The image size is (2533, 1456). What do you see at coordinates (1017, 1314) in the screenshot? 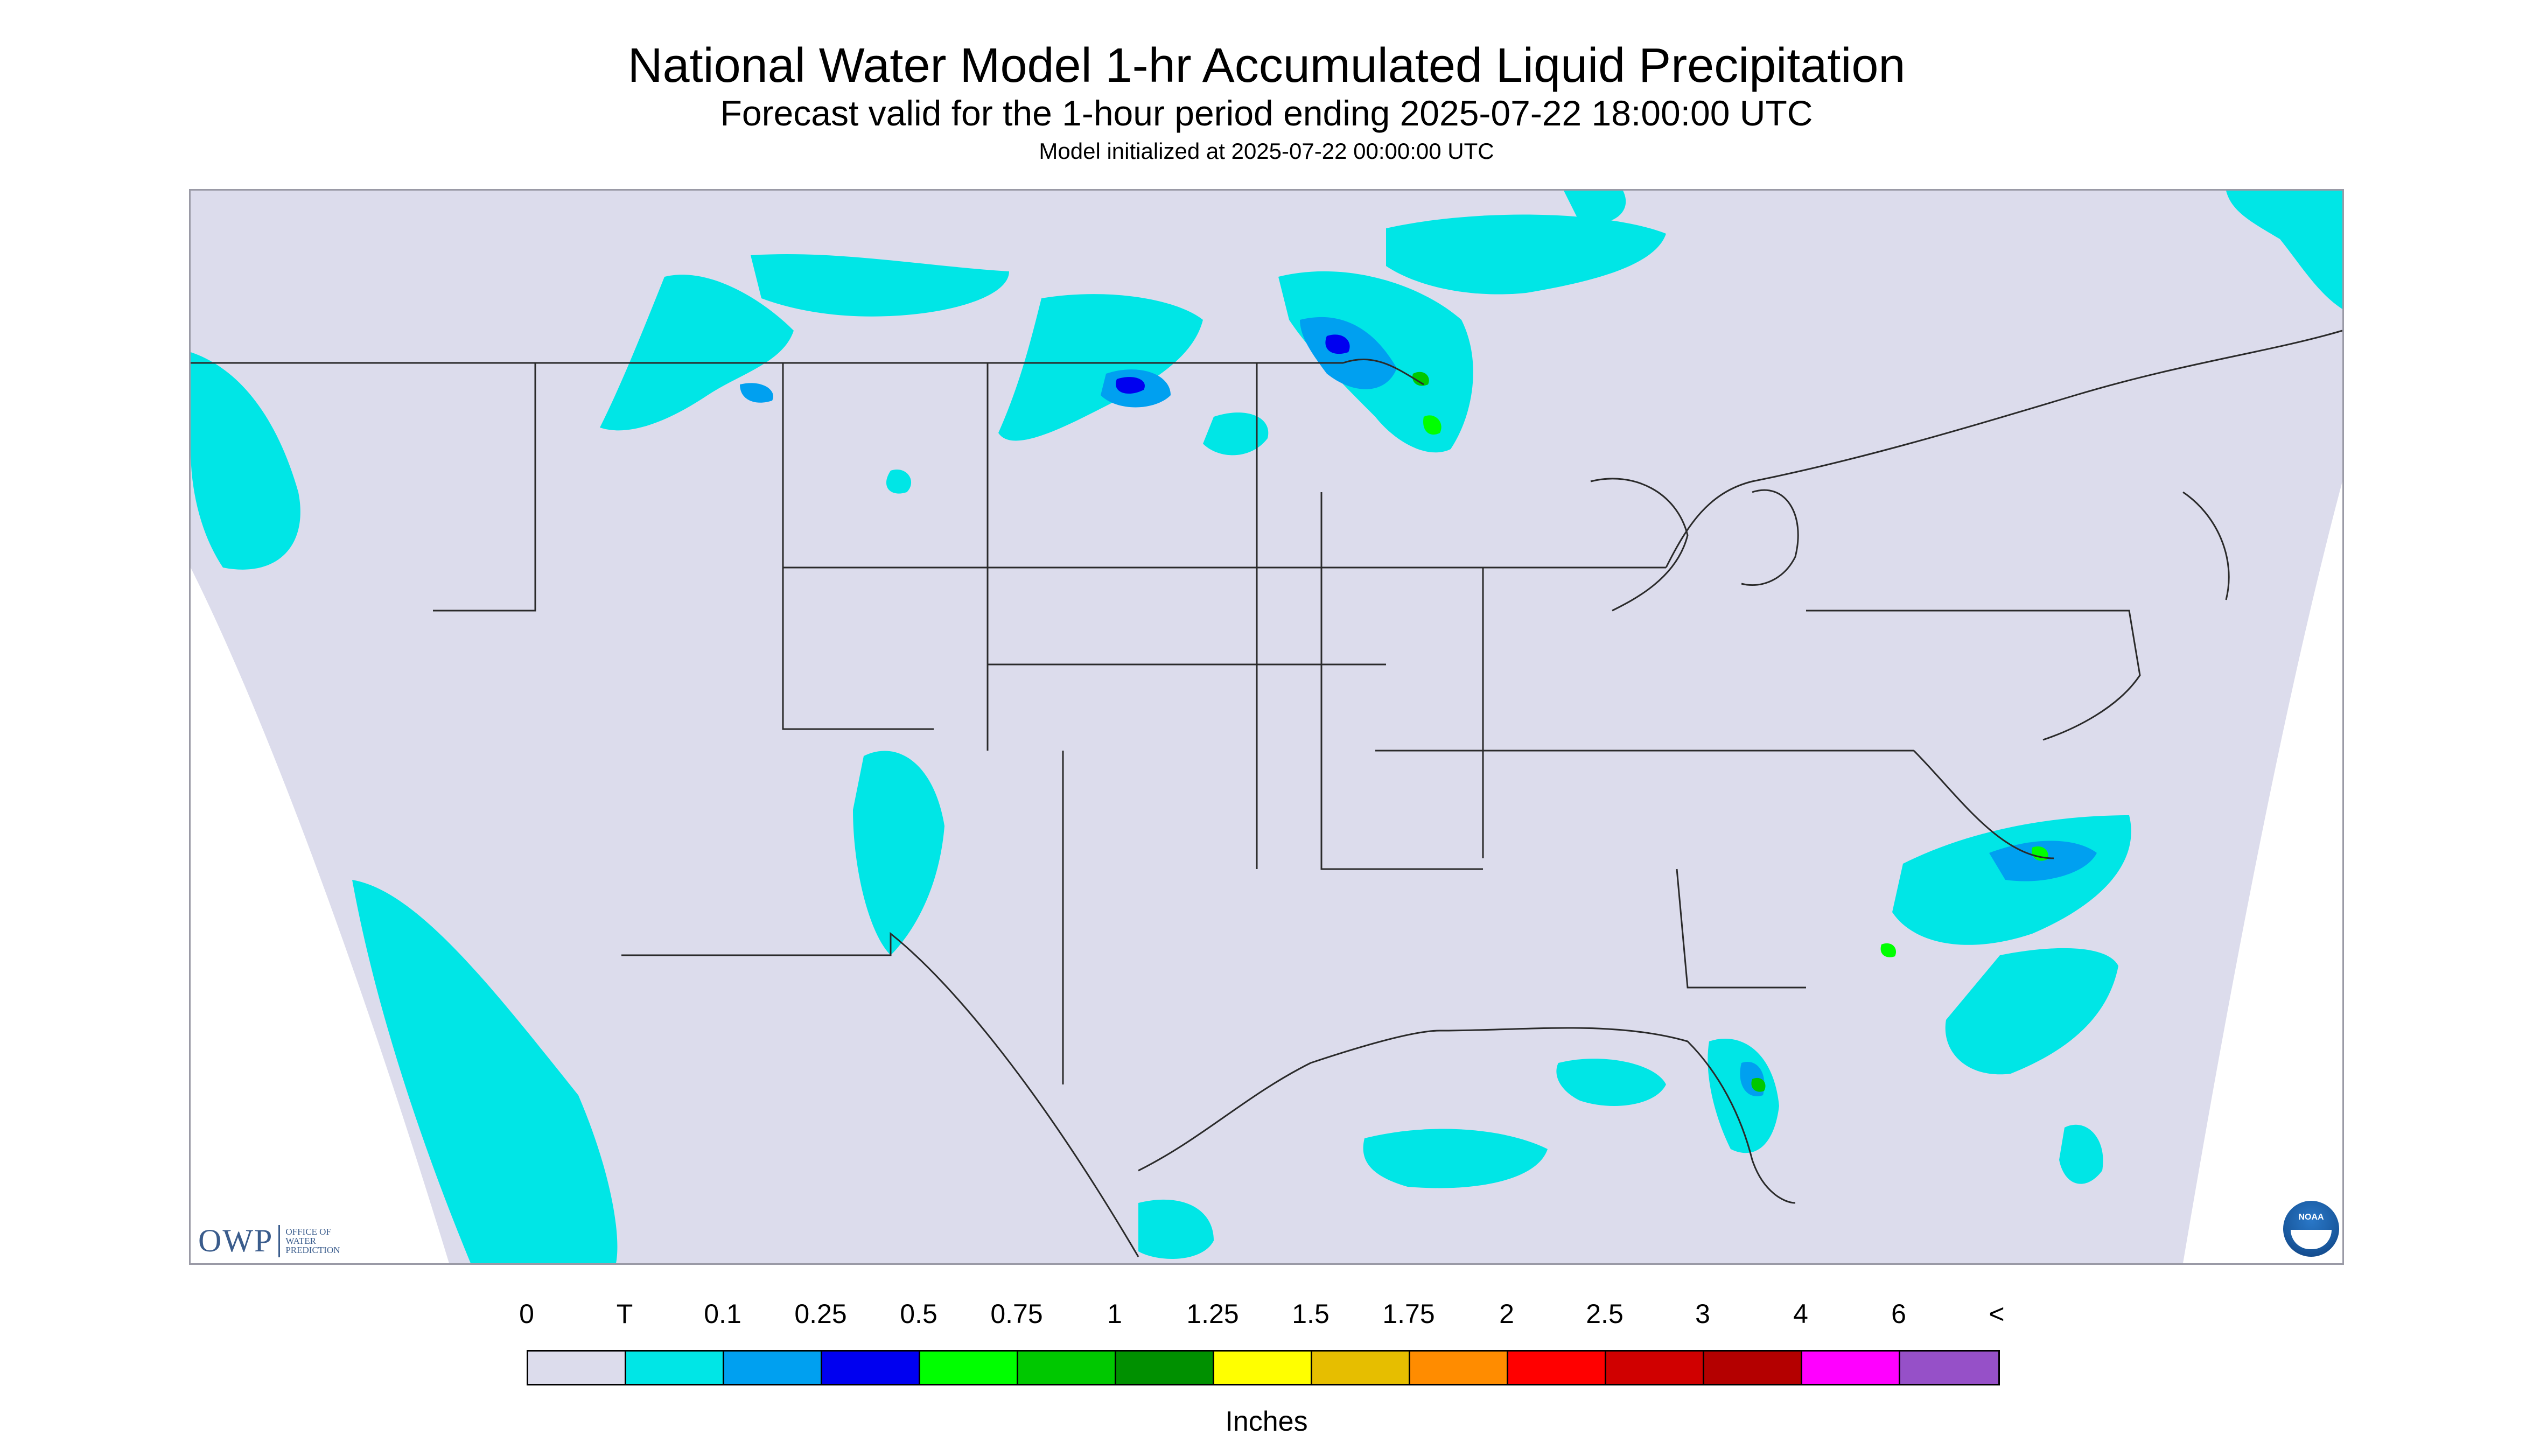
I see `legend-label: 0.75` at bounding box center [1017, 1314].